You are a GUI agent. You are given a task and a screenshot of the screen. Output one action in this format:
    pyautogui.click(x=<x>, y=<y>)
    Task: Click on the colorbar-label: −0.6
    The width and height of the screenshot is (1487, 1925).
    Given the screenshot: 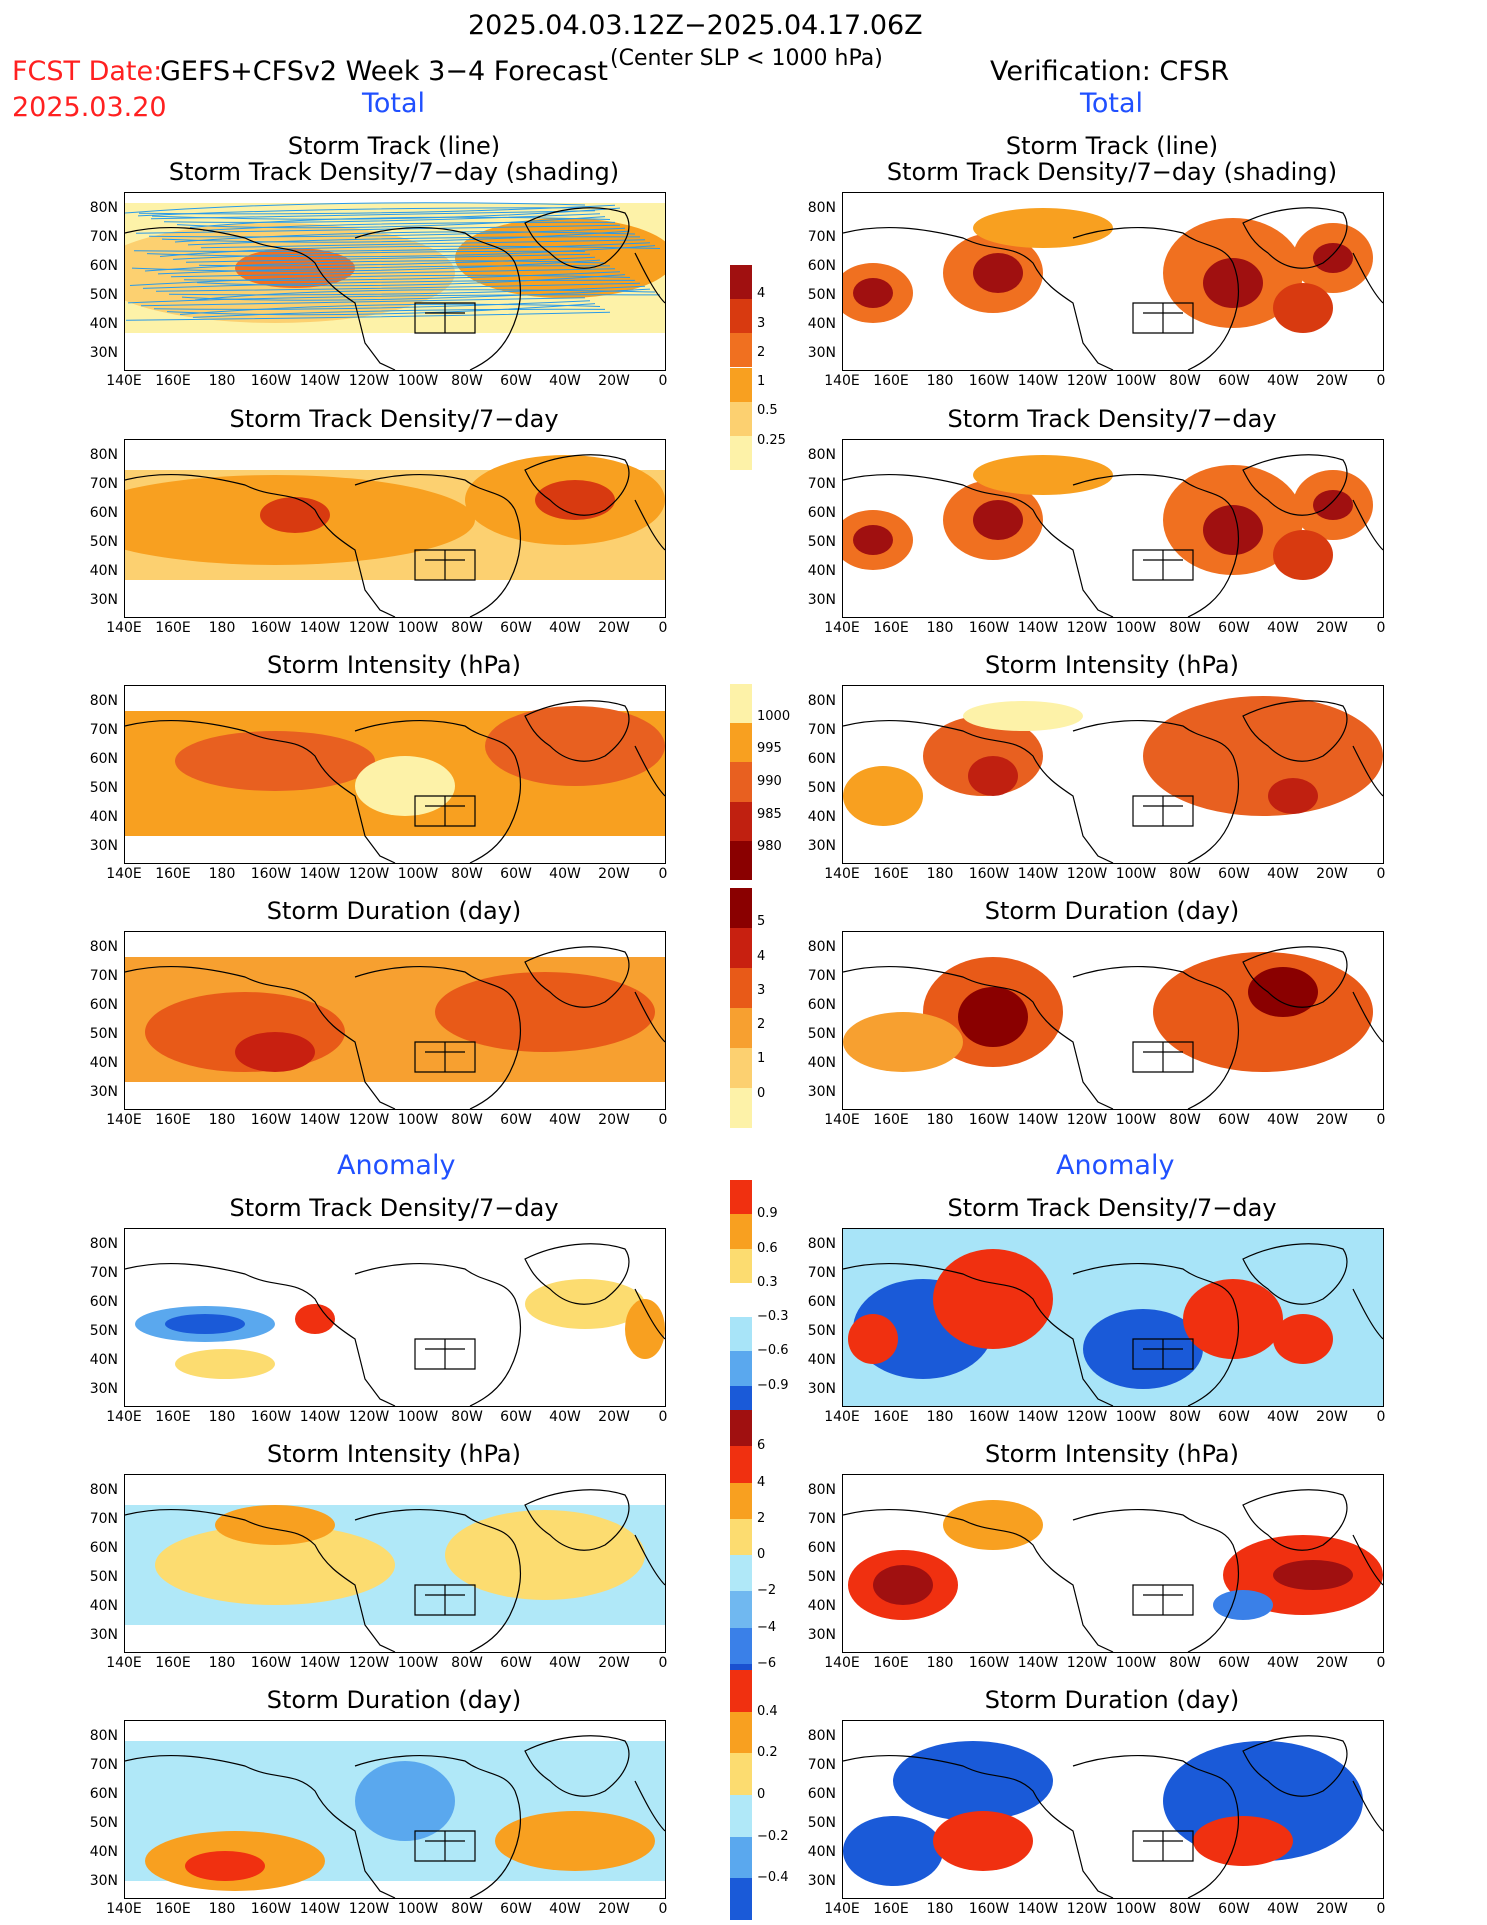 What is the action you would take?
    pyautogui.click(x=773, y=1351)
    